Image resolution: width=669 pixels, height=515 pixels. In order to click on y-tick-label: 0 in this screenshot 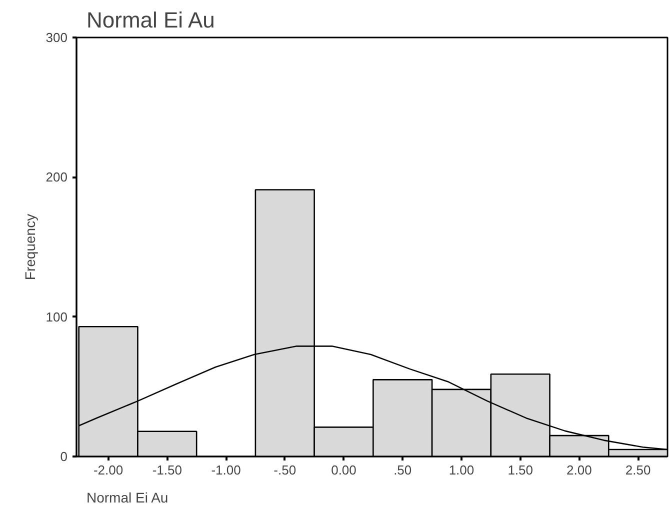, I will do `click(64, 456)`.